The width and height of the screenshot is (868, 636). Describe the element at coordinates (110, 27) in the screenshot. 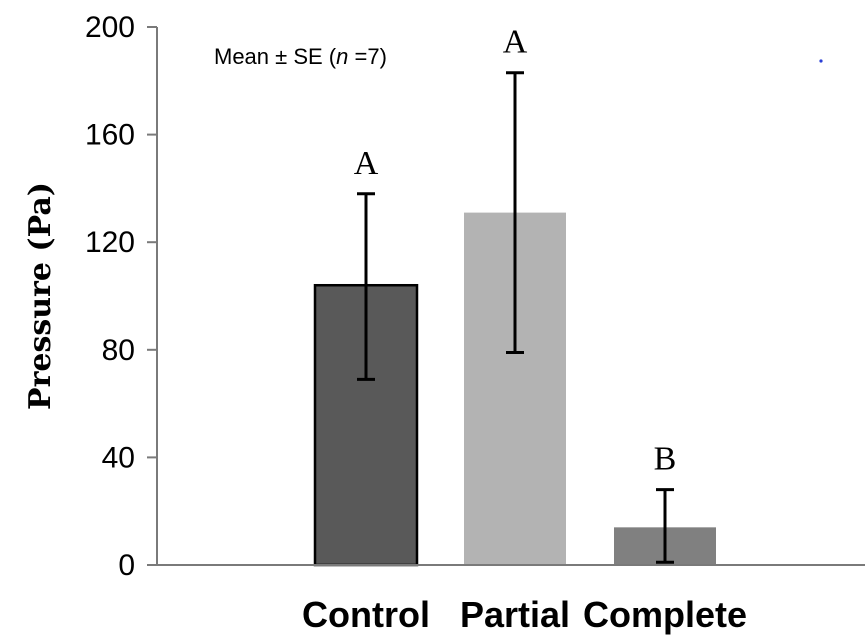

I see `y-tick-label: 200` at that location.